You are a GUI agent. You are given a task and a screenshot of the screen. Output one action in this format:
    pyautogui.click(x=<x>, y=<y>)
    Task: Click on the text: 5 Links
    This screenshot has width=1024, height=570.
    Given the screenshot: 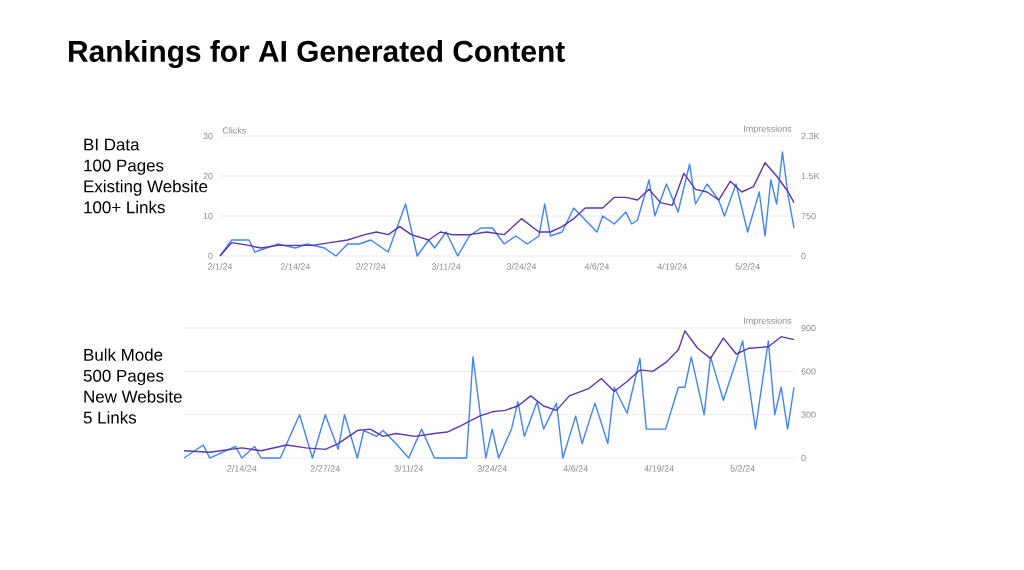 What is the action you would take?
    pyautogui.click(x=110, y=417)
    